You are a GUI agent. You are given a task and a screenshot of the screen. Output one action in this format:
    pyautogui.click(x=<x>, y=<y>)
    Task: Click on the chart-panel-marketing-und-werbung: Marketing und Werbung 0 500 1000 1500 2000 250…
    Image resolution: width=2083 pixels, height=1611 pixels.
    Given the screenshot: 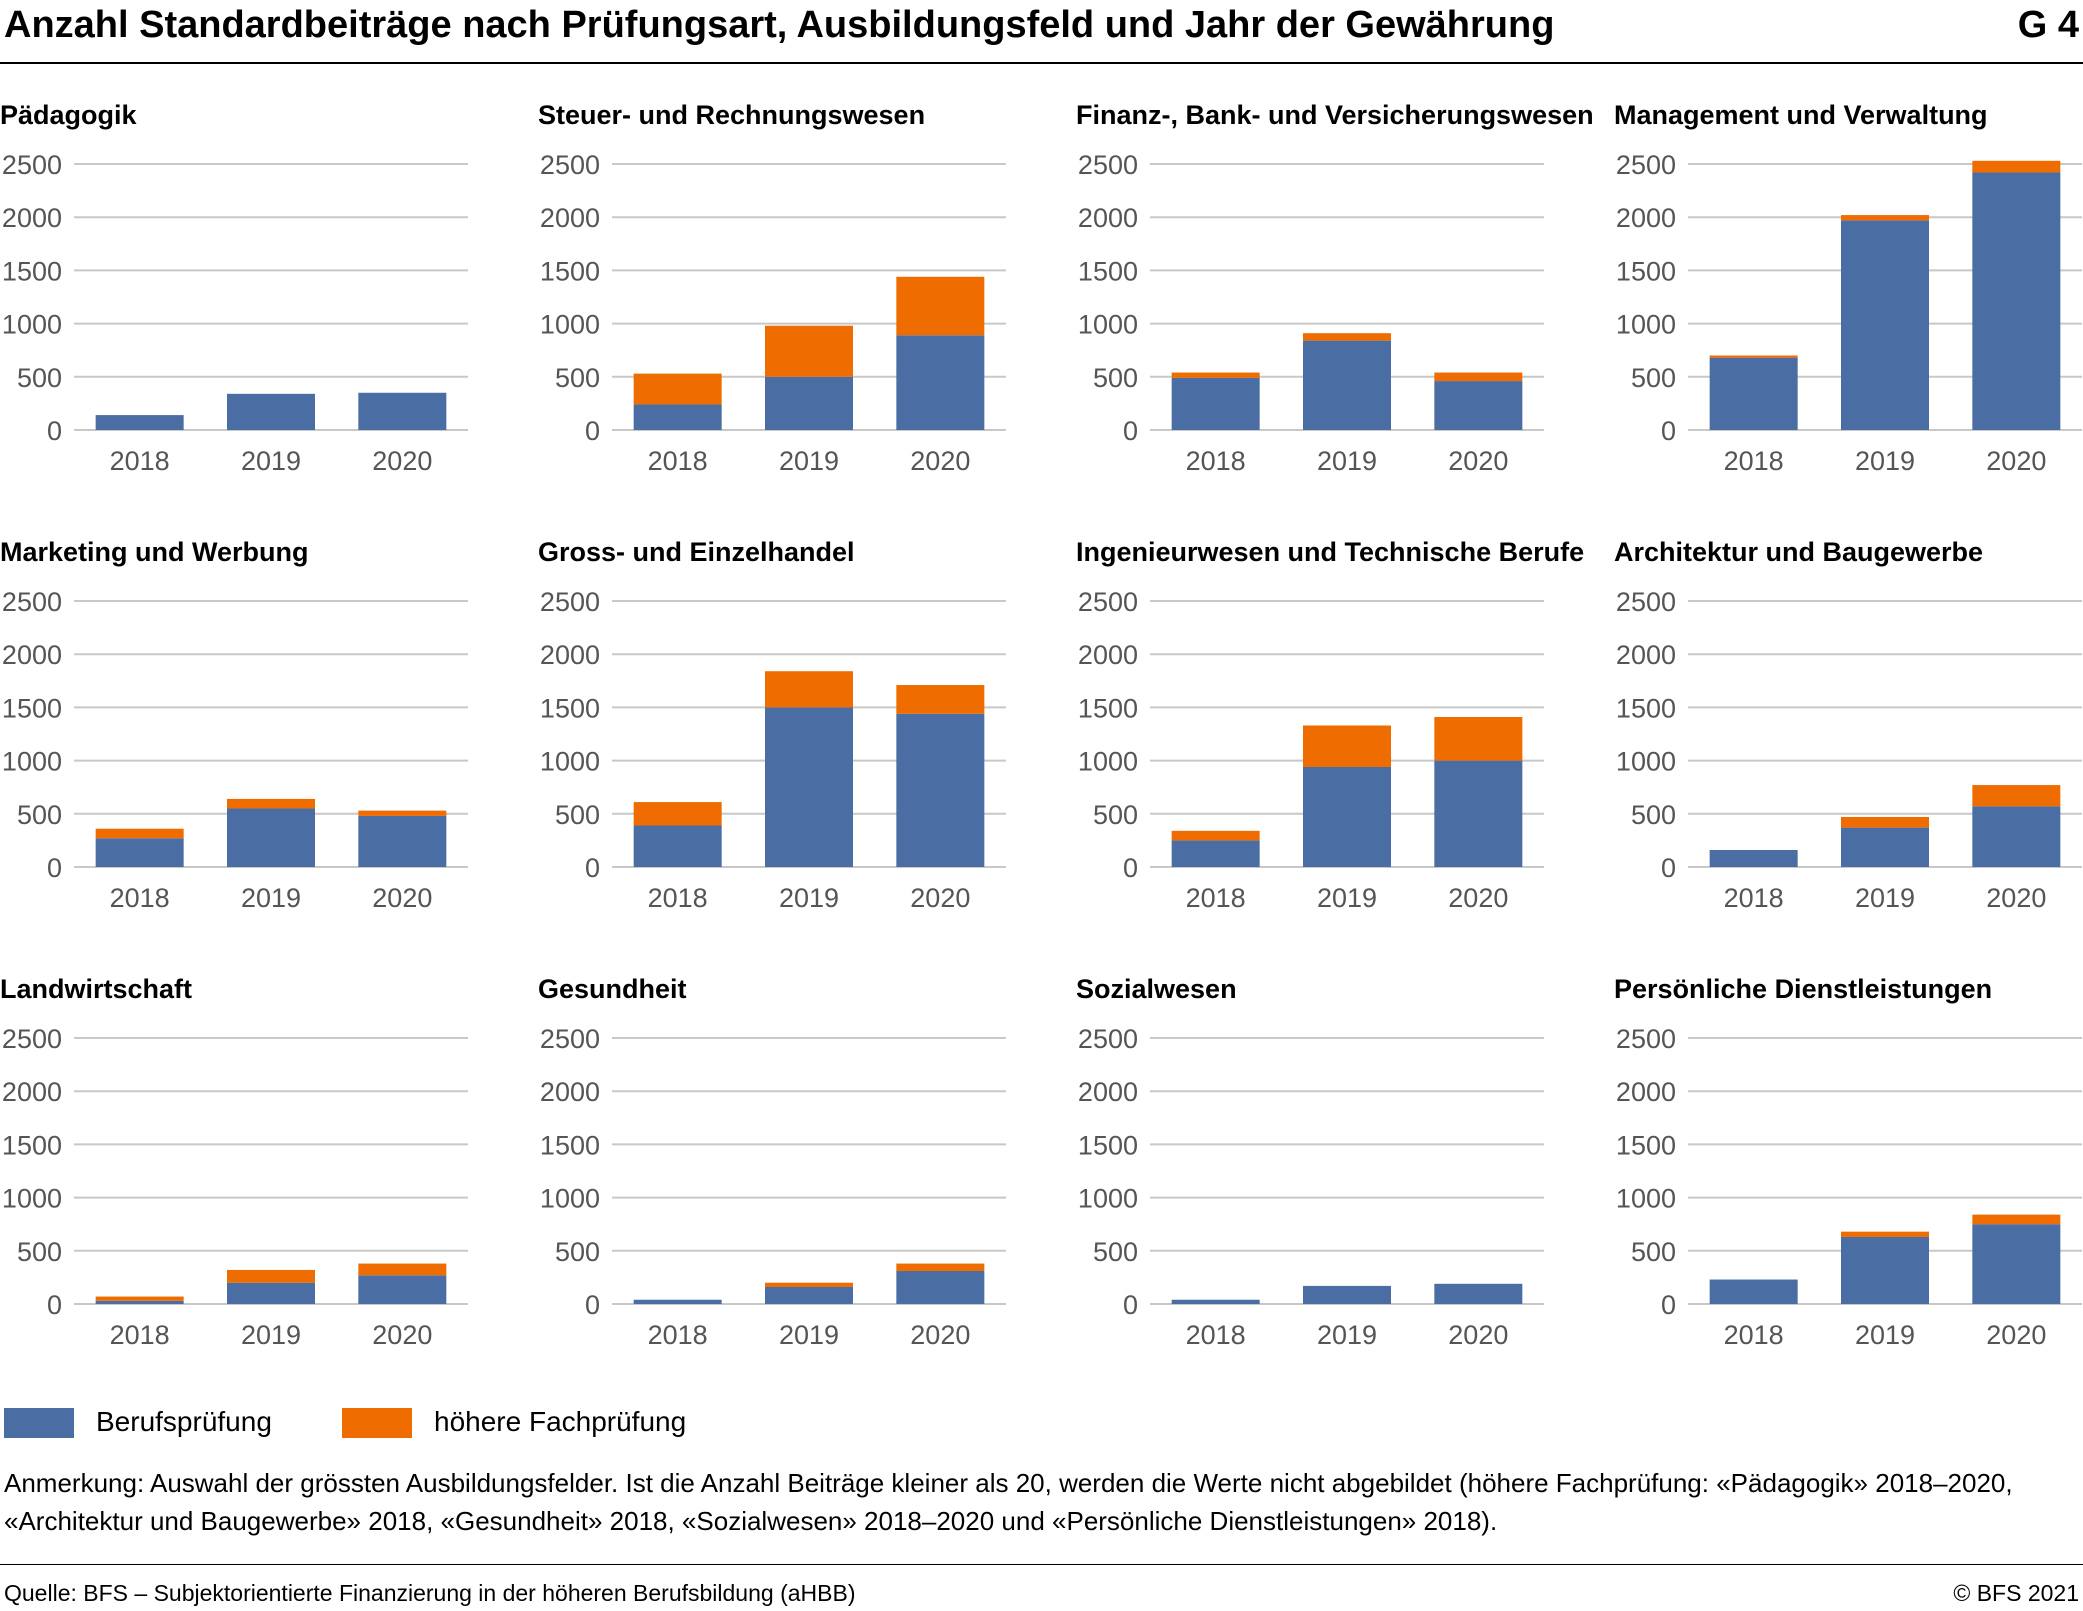 What is the action you would take?
    pyautogui.click(x=260, y=737)
    